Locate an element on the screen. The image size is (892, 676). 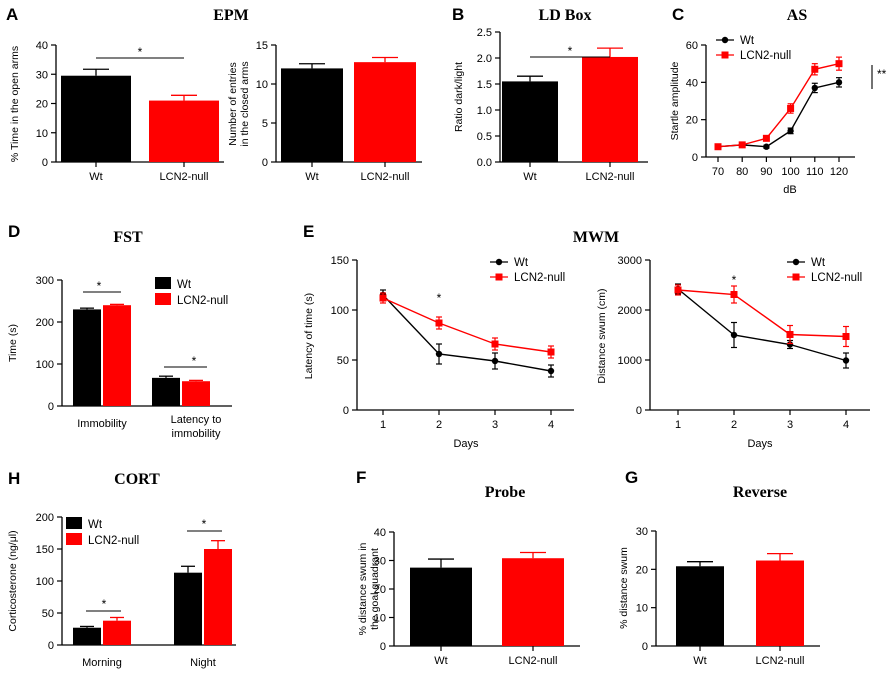
x-tick-label: 4 is located at coordinates (551, 425).